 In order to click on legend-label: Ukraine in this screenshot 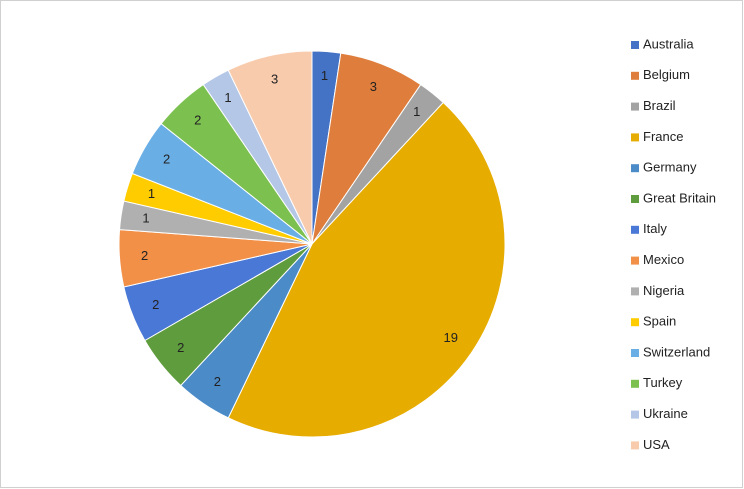, I will do `click(665, 413)`.